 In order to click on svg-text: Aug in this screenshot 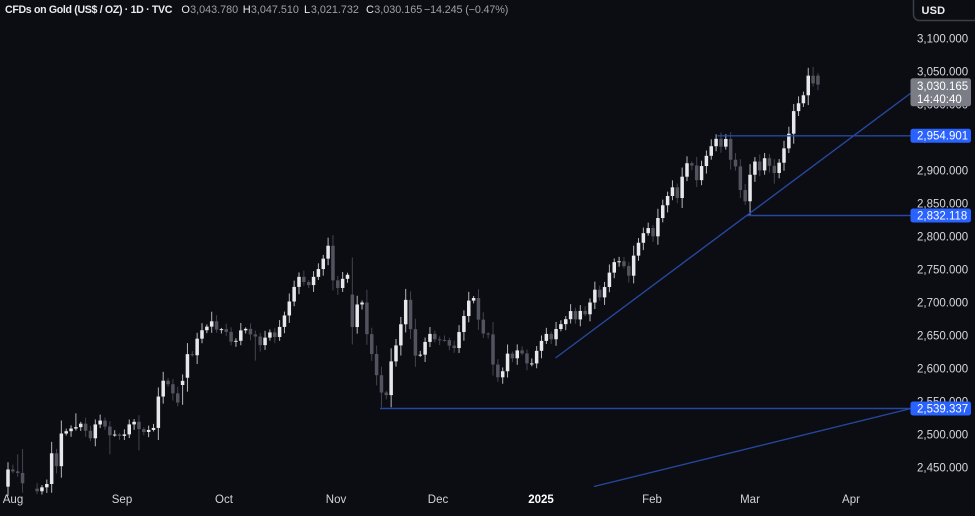, I will do `click(13, 500)`.